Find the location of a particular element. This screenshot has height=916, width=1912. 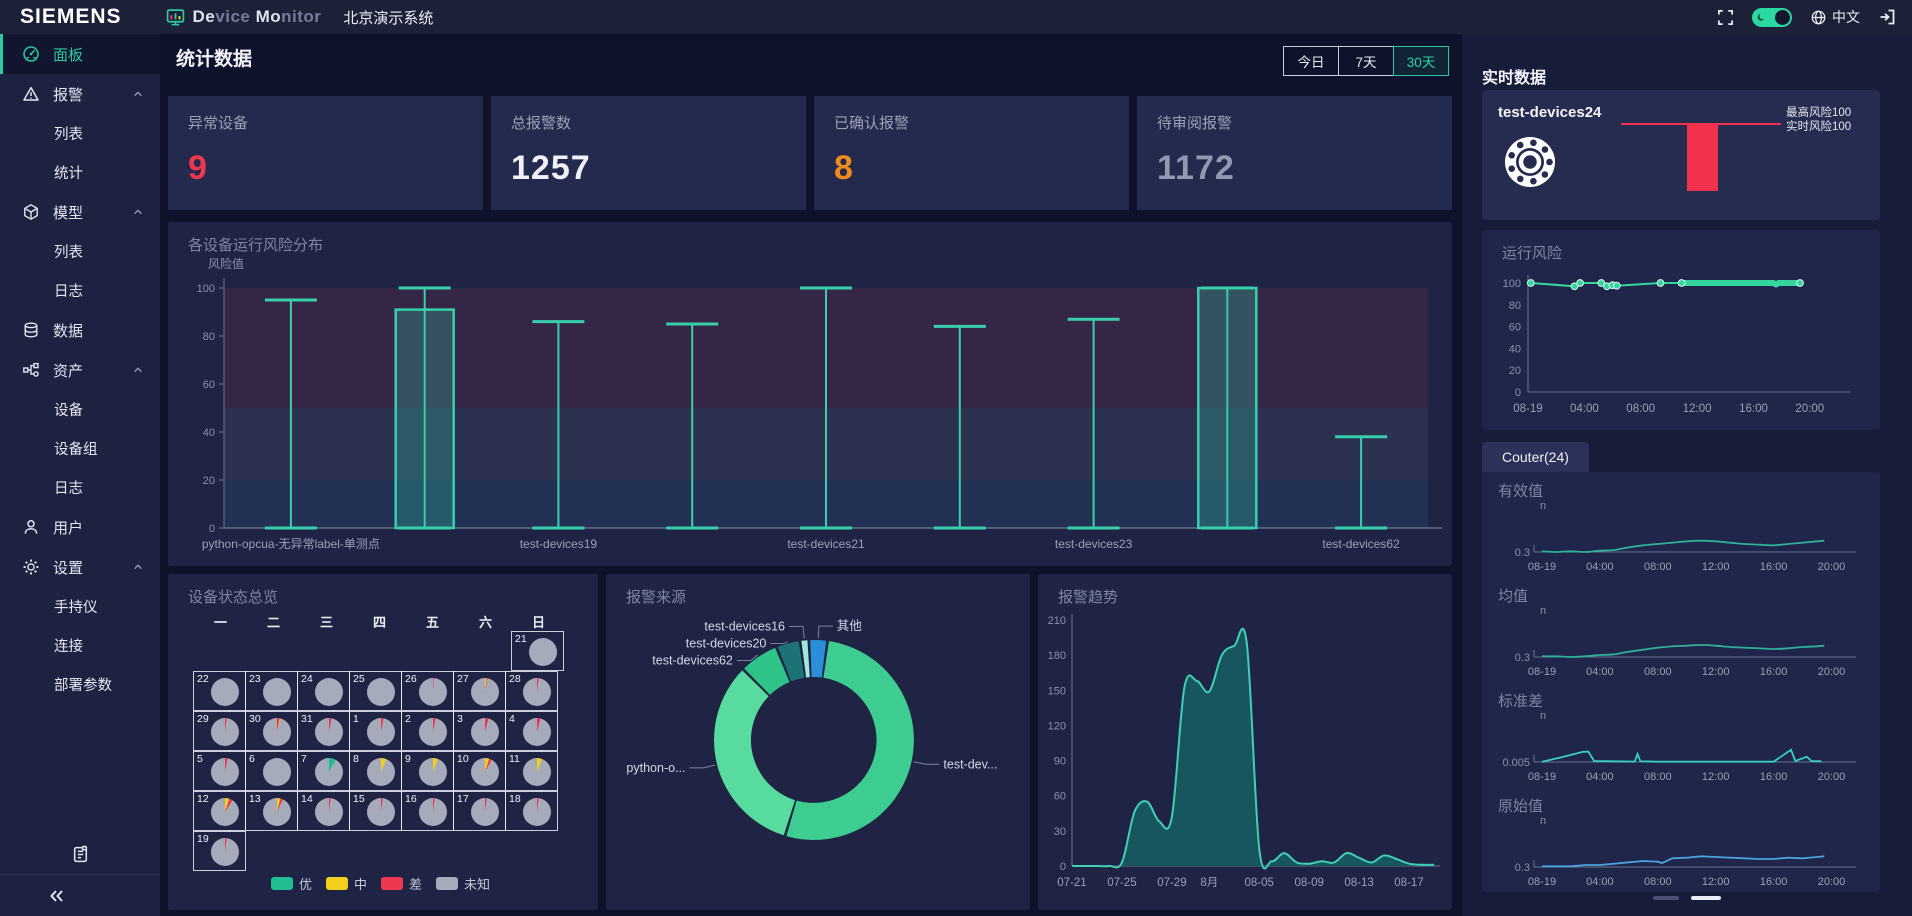

sidebar-subitem-asset: 设备 is located at coordinates (68, 411).